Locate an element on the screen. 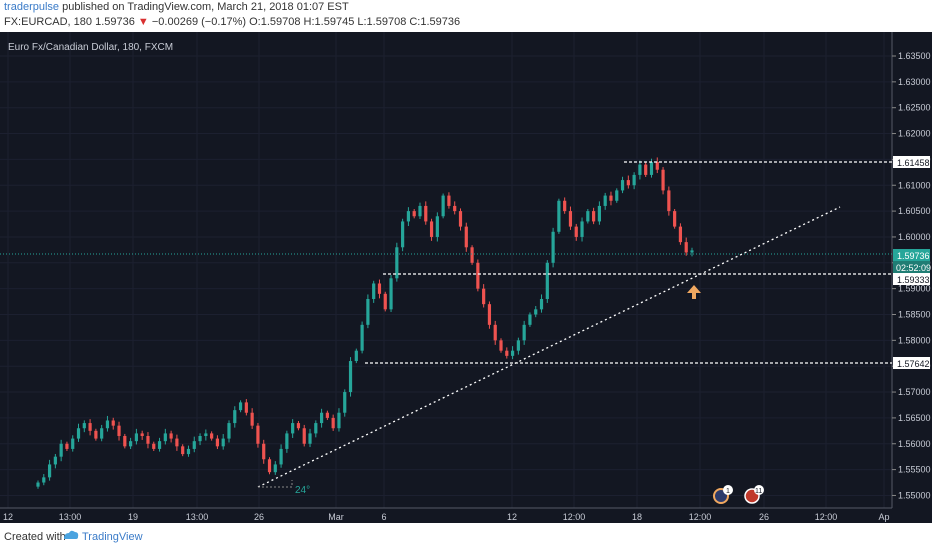 The width and height of the screenshot is (932, 550). economic-event-badge: 1 is located at coordinates (723, 494).